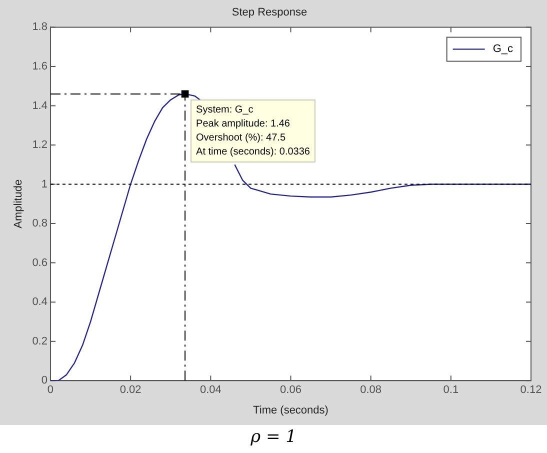 The height and width of the screenshot is (453, 547). What do you see at coordinates (40, 341) in the screenshot?
I see `y-tick-label: 0.2` at bounding box center [40, 341].